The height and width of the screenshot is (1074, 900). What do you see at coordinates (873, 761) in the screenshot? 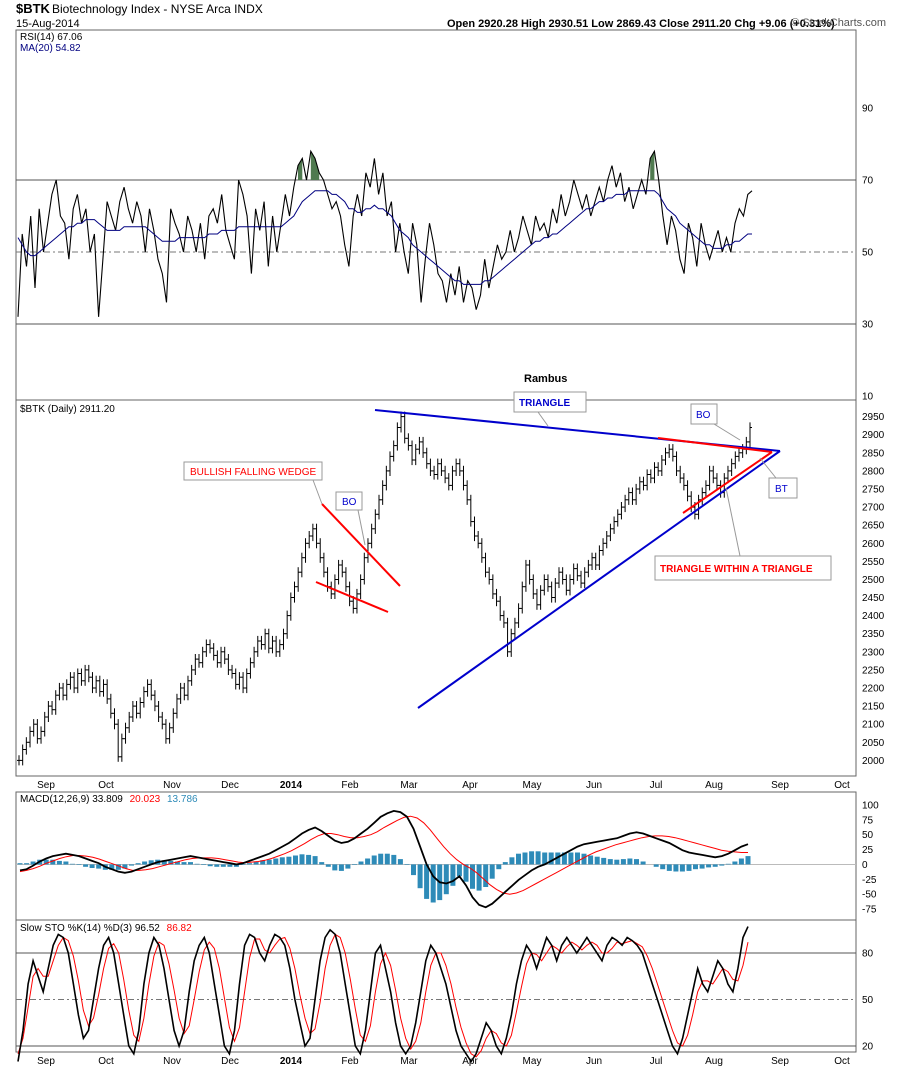
I see `price-tick-label: 2000` at bounding box center [873, 761].